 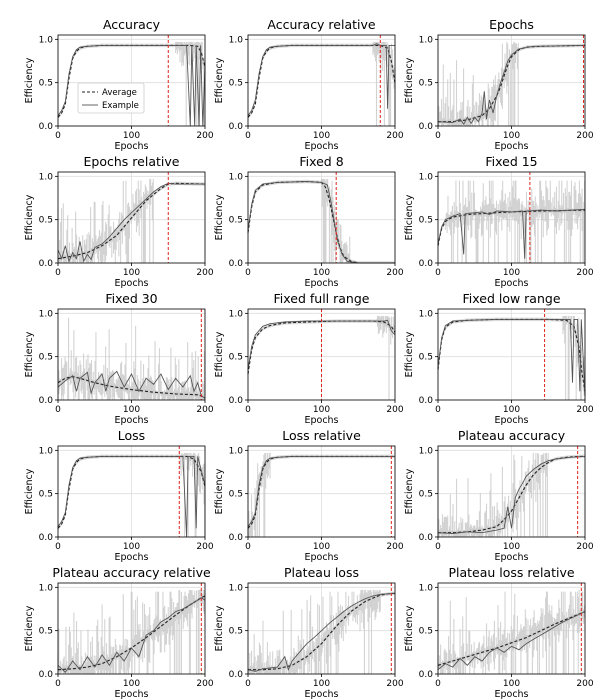 I want to click on subplot-title: Fixed 15, so click(x=511, y=161).